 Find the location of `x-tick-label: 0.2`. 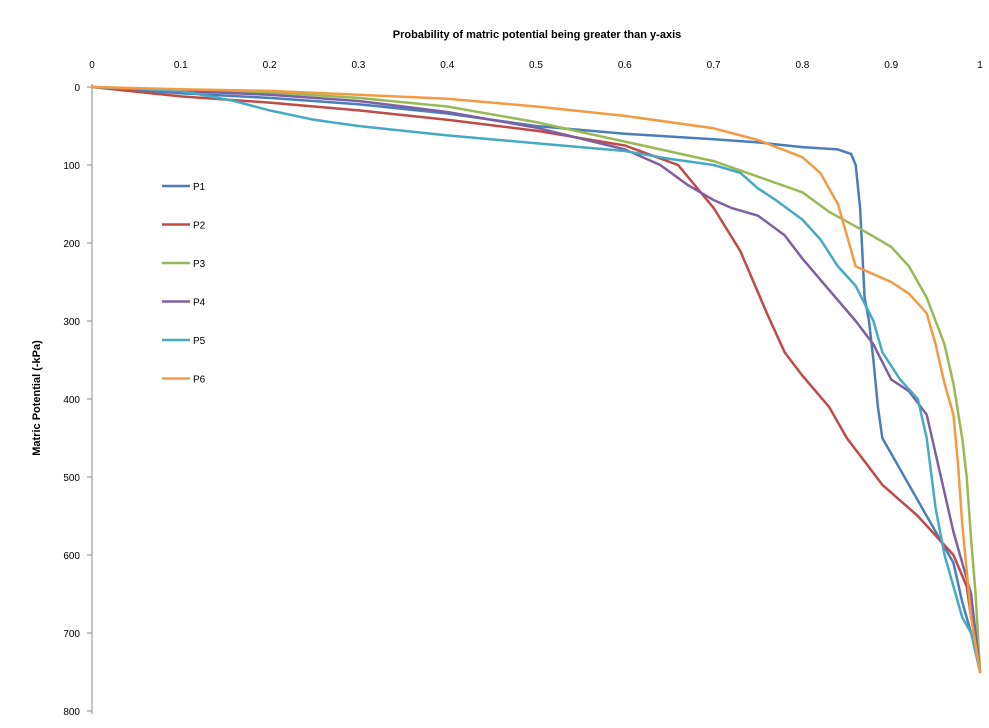

x-tick-label: 0.2 is located at coordinates (270, 65).